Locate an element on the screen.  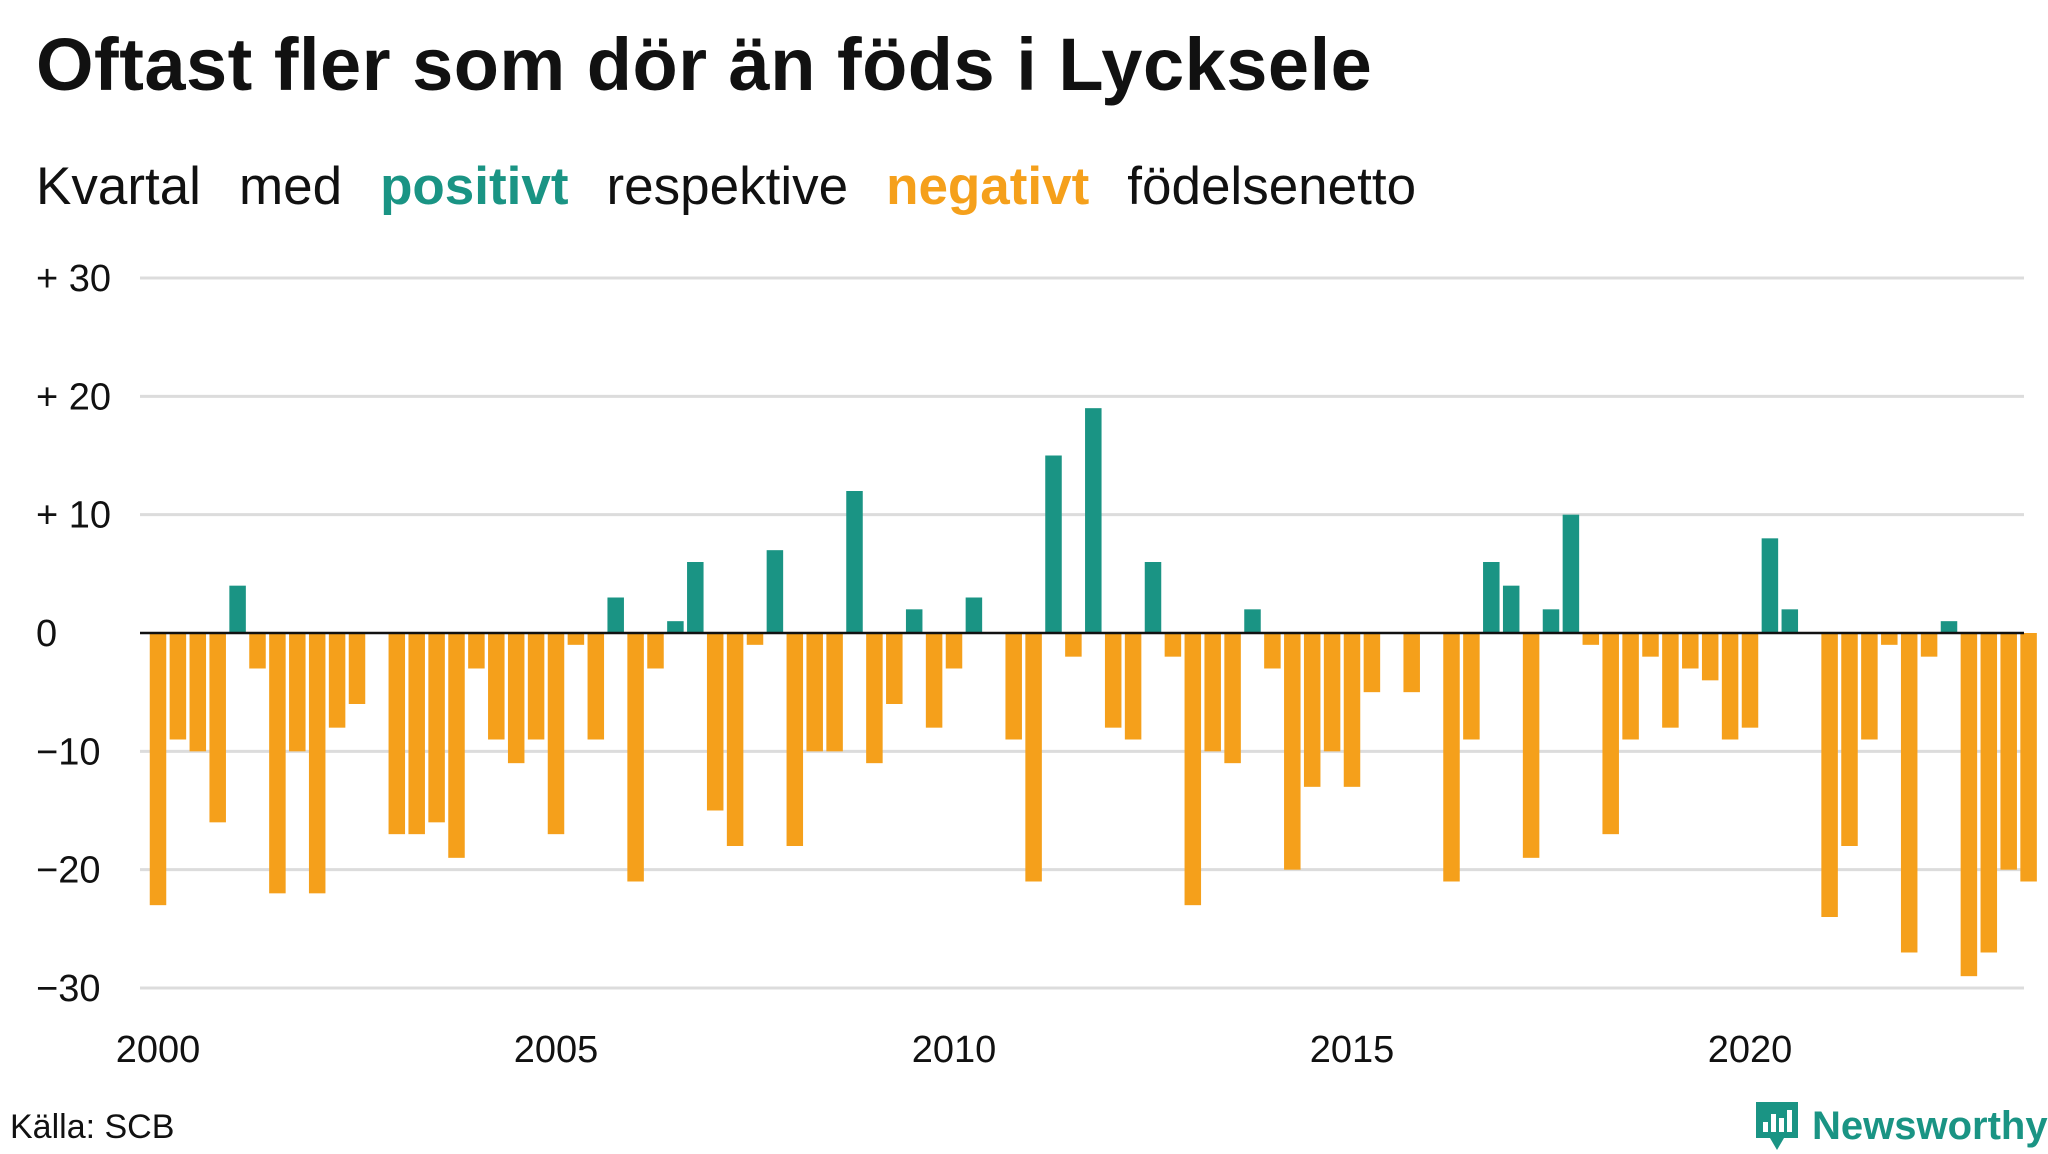
subtitle-text-respektive: respektive is located at coordinates (727, 186).